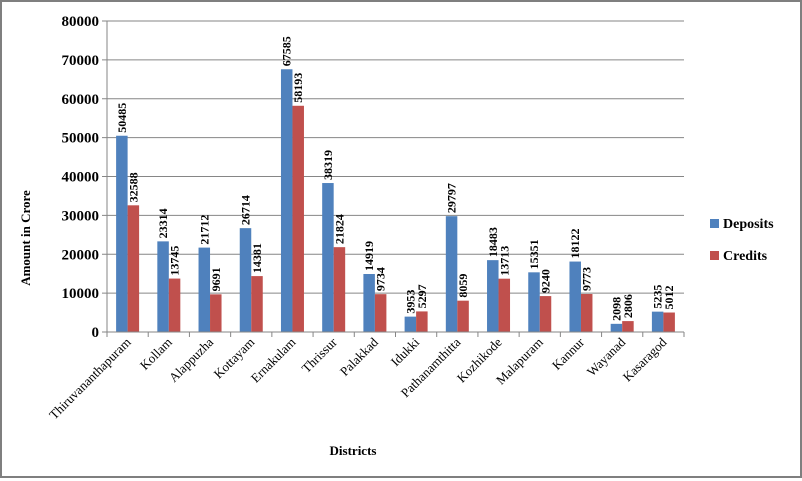 This screenshot has height=481, width=802. Describe the element at coordinates (575, 244) in the screenshot. I see `data-label-deposits: 18122` at that location.